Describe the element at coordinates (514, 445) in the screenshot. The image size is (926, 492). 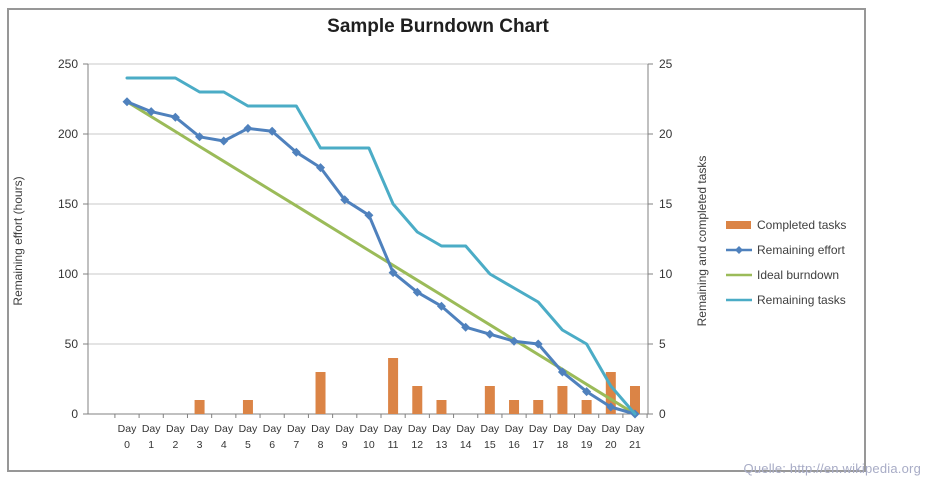
I see `x-category-label: 16` at that location.